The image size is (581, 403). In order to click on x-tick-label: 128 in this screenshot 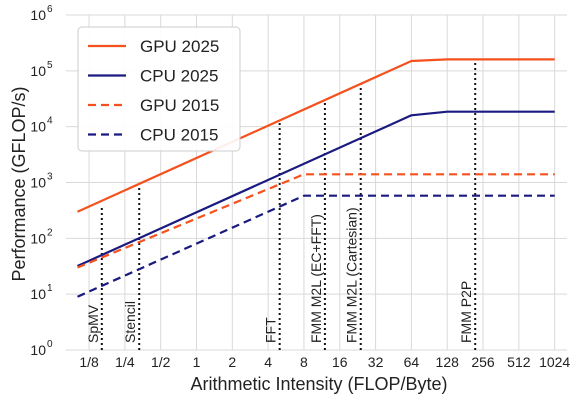, I will do `click(448, 362)`.